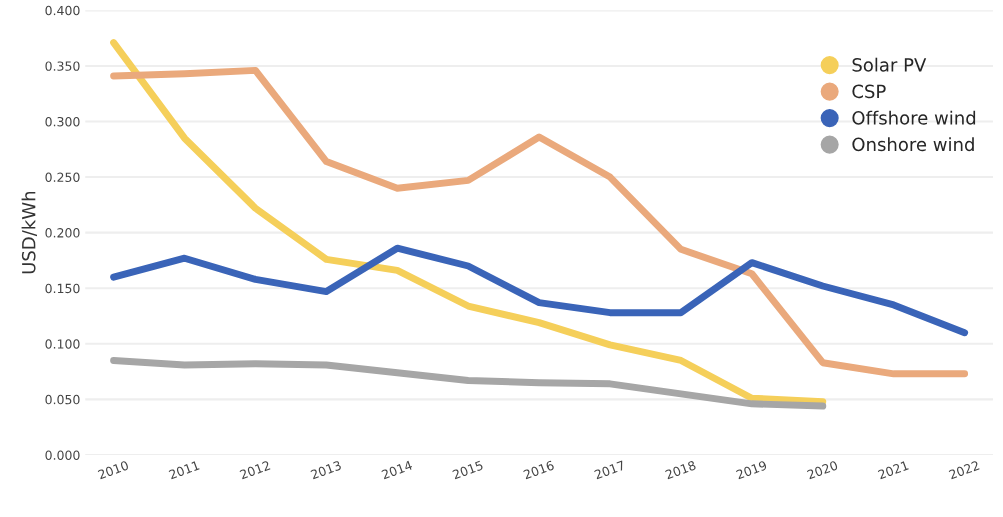  What do you see at coordinates (539, 470) in the screenshot?
I see `x-tick-label: 2016` at bounding box center [539, 470].